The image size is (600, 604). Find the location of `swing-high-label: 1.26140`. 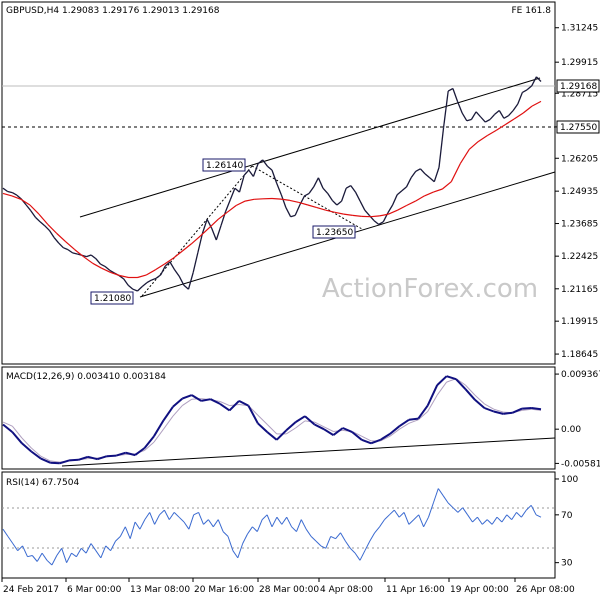

swing-high-label: 1.26140 is located at coordinates (224, 166).